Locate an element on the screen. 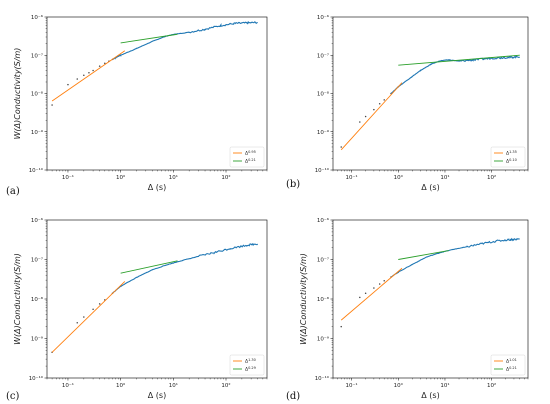  panel-letter: (d) is located at coordinates (293, 396).